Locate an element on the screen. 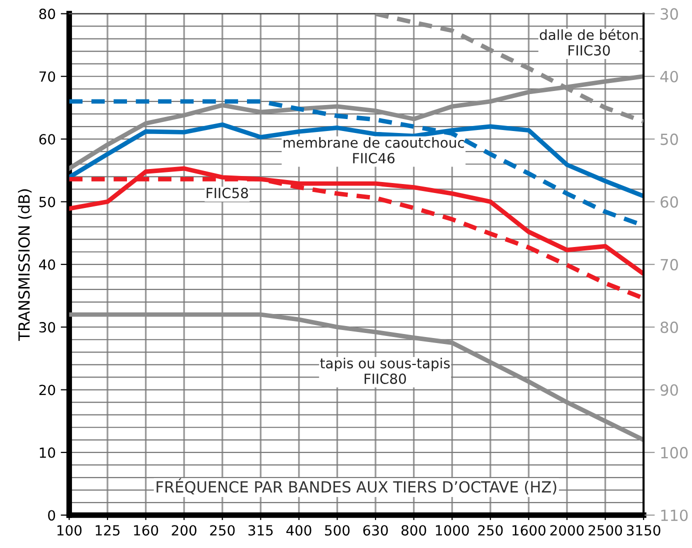 This screenshot has width=692, height=548. y-tick-label: 30 is located at coordinates (47, 327).